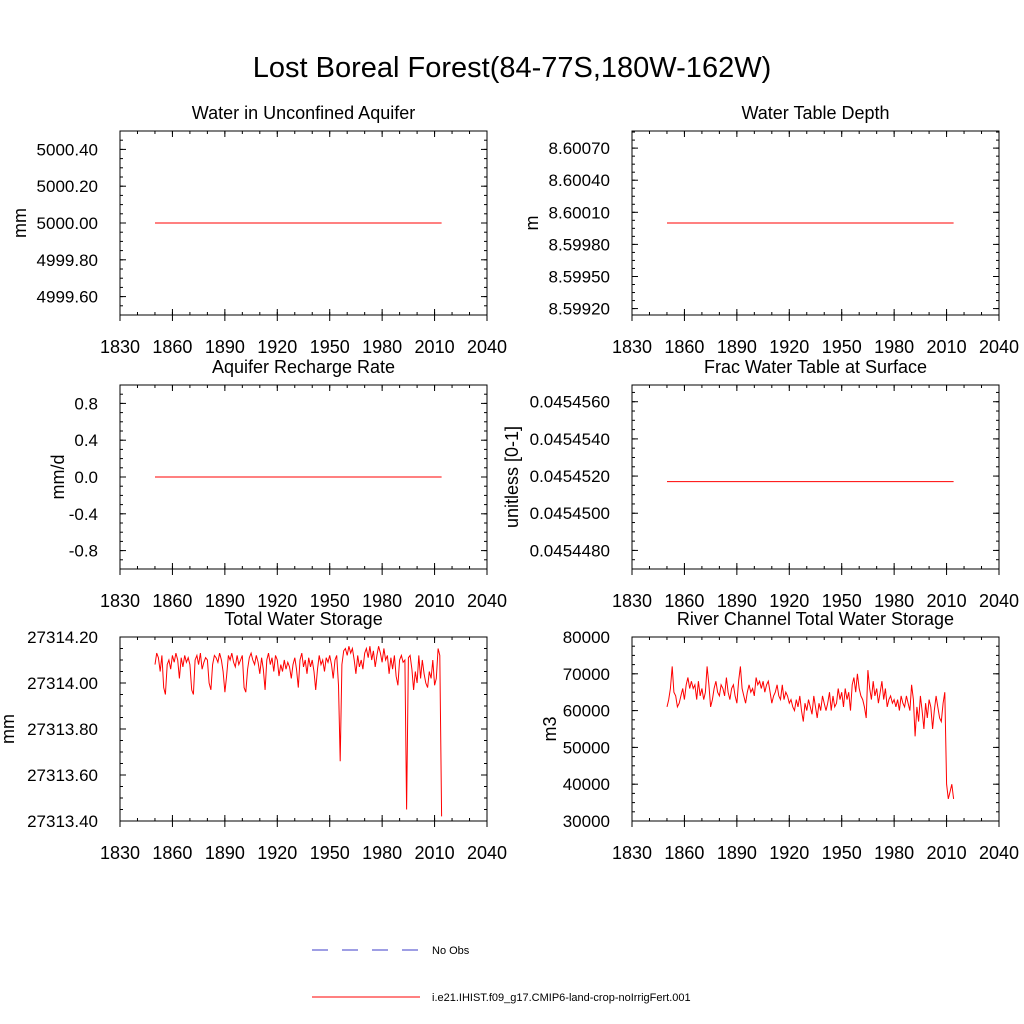 This screenshot has height=1024, width=1024. I want to click on y-tick-label: 5000.40, so click(67, 149).